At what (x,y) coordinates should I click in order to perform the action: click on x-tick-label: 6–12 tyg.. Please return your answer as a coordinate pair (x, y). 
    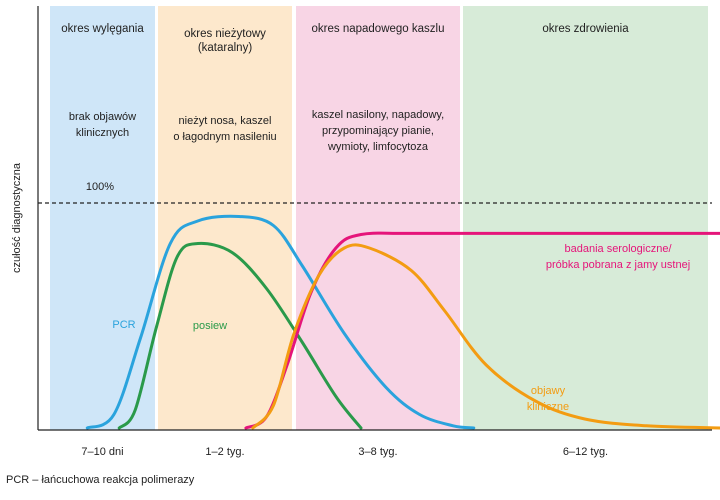
    Looking at the image, I should click on (585, 452).